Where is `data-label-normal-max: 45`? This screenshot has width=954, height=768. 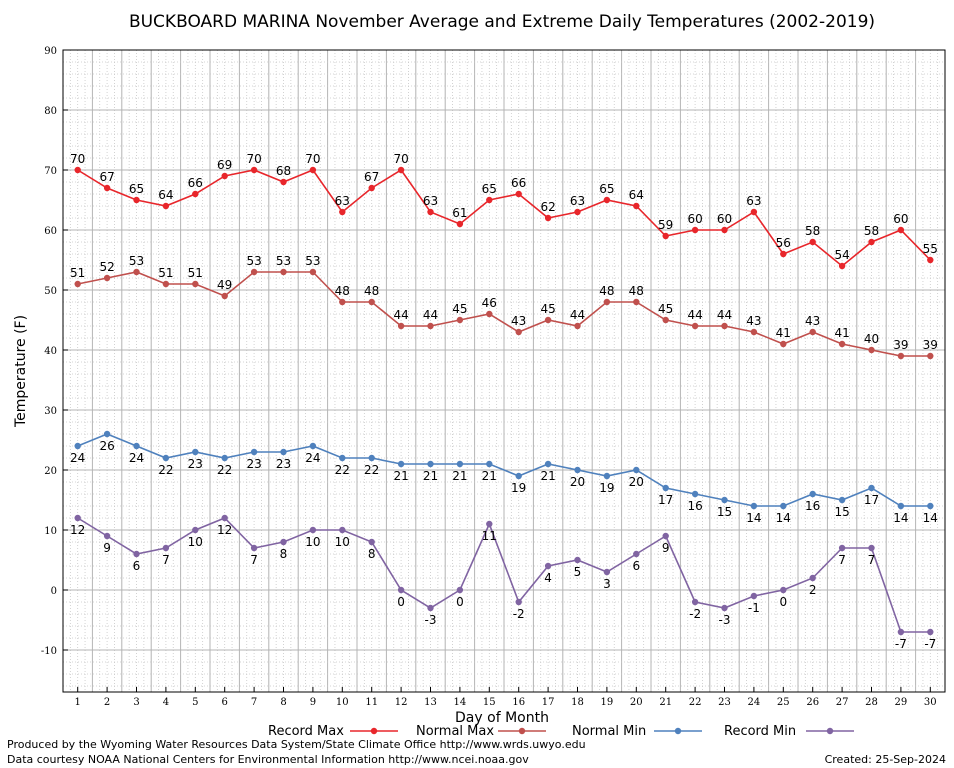
data-label-normal-max: 45 is located at coordinates (665, 309).